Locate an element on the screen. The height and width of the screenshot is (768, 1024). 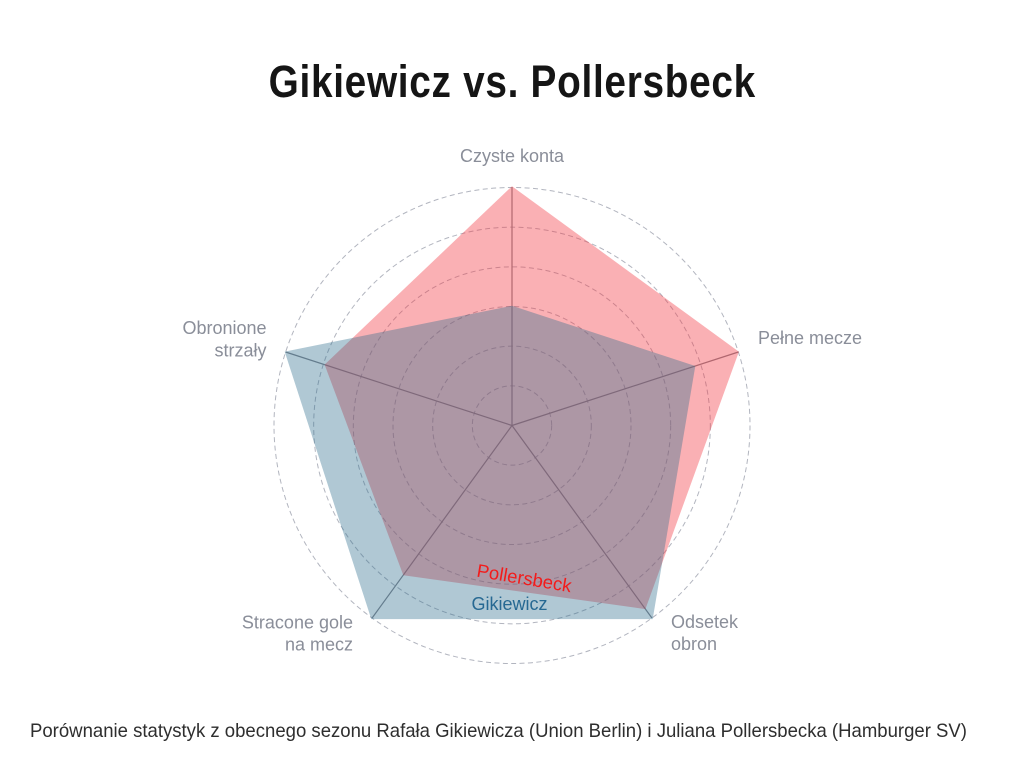
svg-text: Czyste konta is located at coordinates (512, 156).